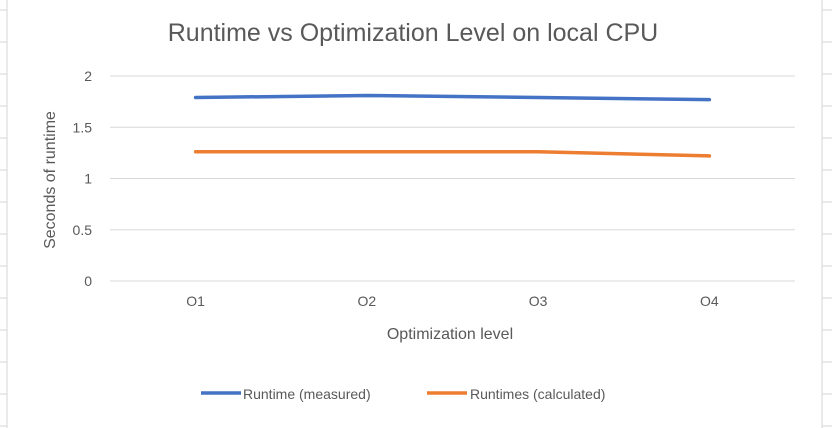 This screenshot has width=832, height=428. Describe the element at coordinates (88, 281) in the screenshot. I see `y-tick-label: 0` at that location.